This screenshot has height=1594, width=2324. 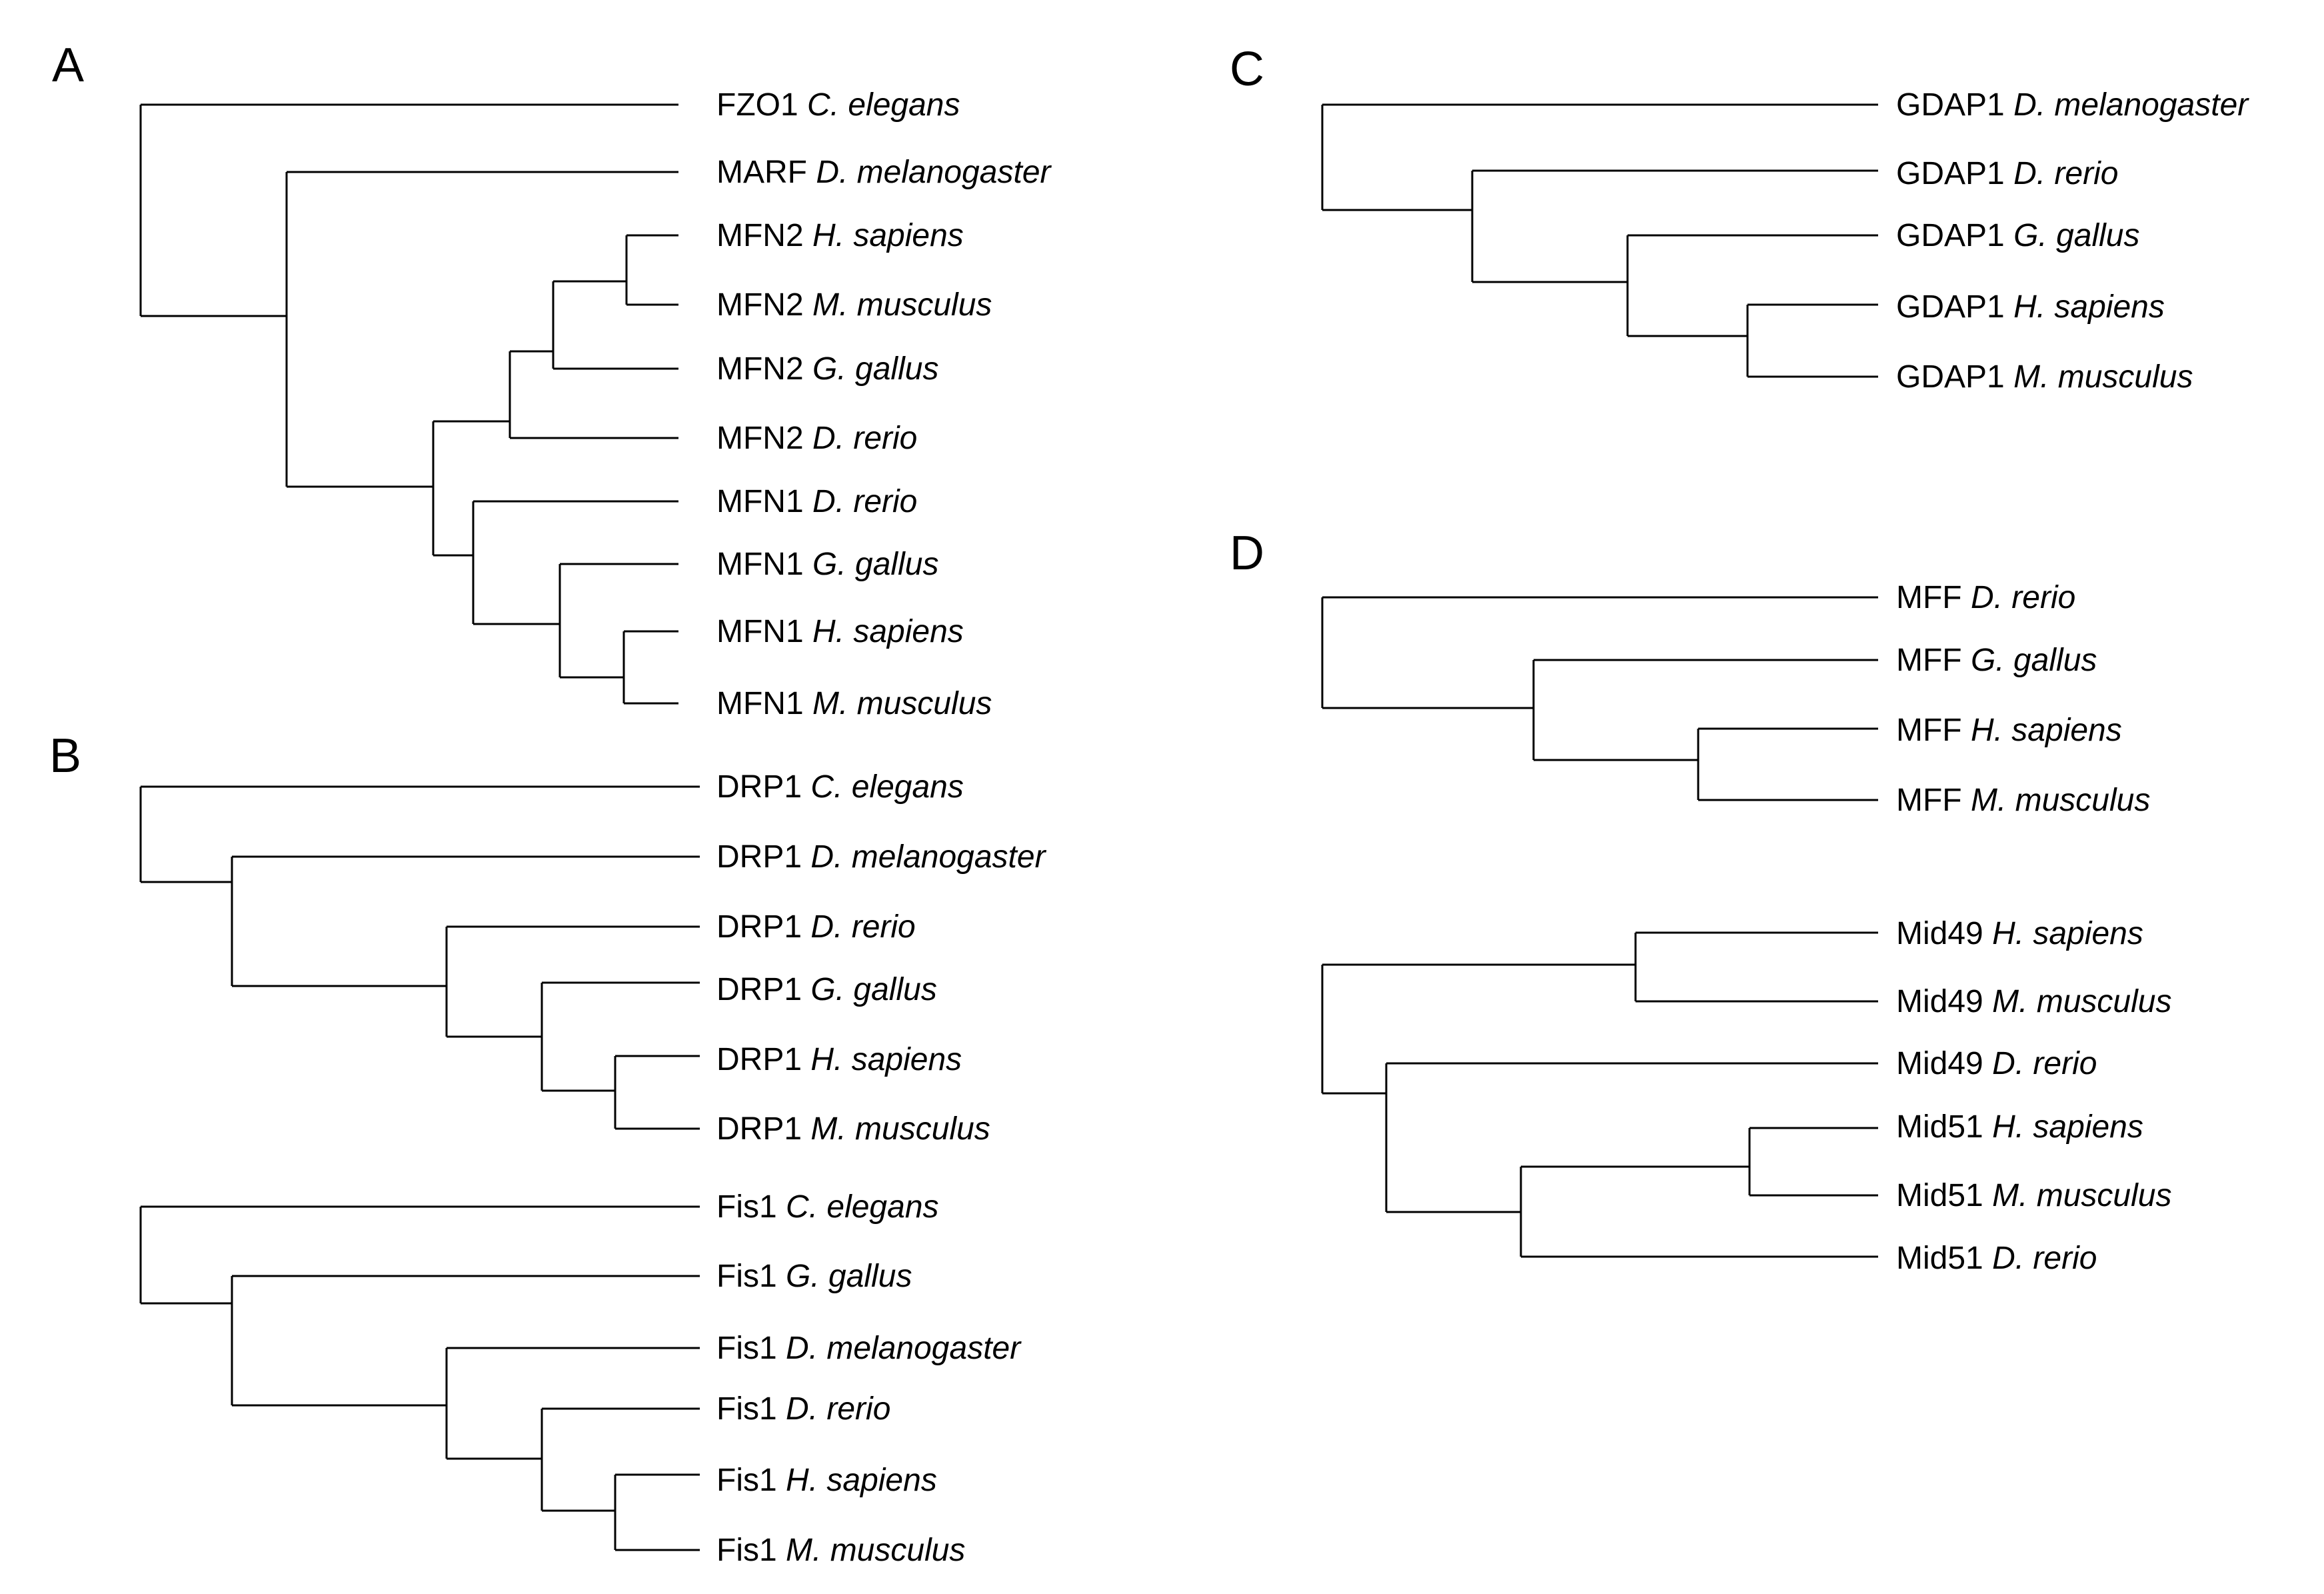 I want to click on panel-label: A, so click(x=68, y=65).